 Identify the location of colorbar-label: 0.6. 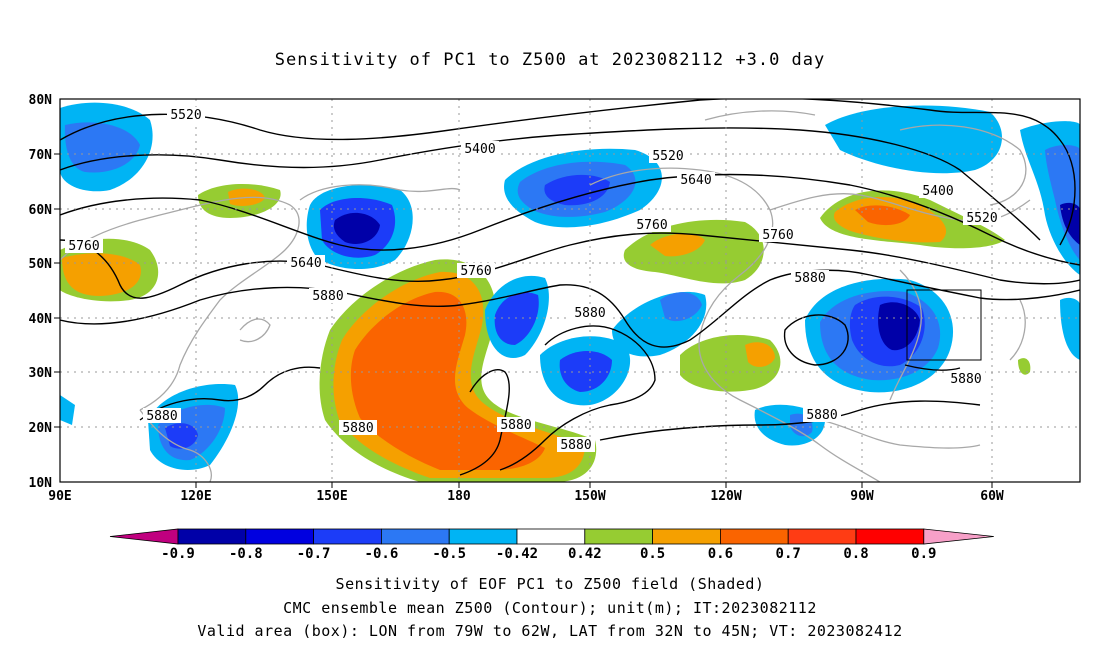
(720, 554).